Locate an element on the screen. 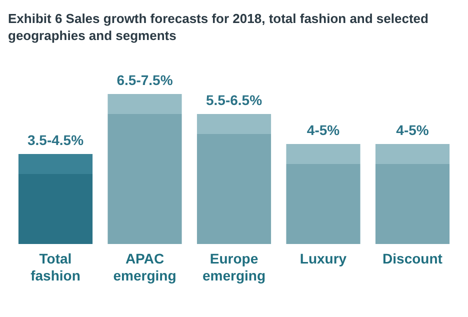  x-tick-label: Europe emerging is located at coordinates (234, 267).